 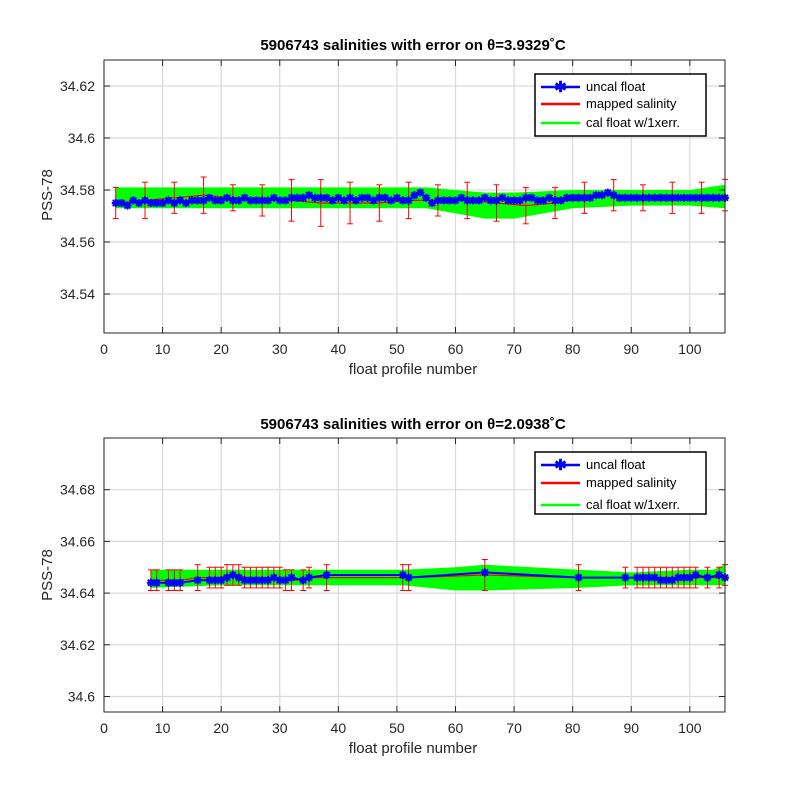 I want to click on y-tick-label: 34.54, so click(x=77, y=294).